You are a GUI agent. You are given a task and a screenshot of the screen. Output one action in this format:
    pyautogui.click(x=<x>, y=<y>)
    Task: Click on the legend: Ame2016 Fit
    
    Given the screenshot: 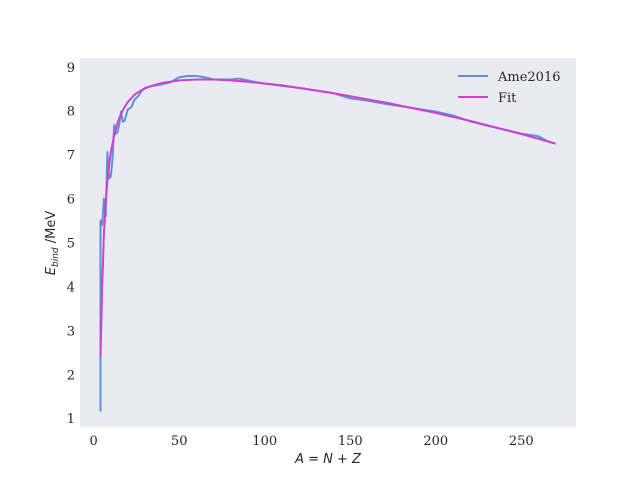 What is the action you would take?
    pyautogui.click(x=509, y=88)
    